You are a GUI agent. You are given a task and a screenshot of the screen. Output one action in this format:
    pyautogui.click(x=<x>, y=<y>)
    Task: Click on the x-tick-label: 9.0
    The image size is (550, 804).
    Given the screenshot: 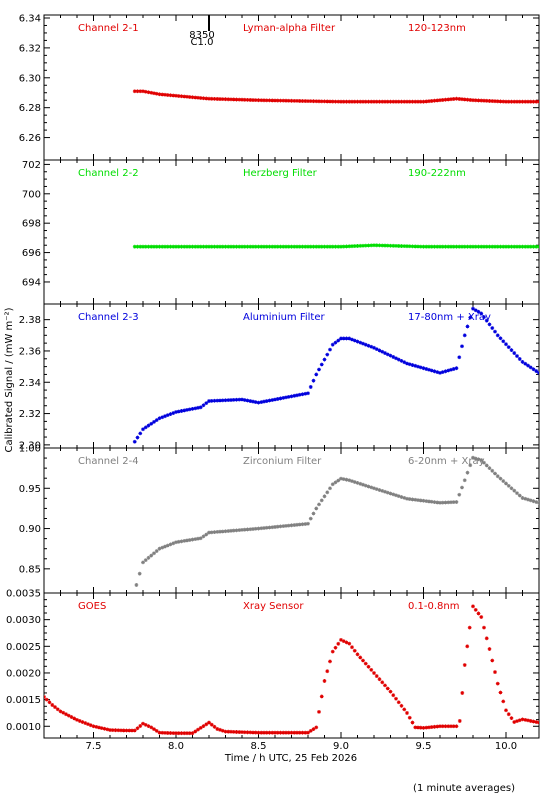 What is the action you would take?
    pyautogui.click(x=341, y=746)
    